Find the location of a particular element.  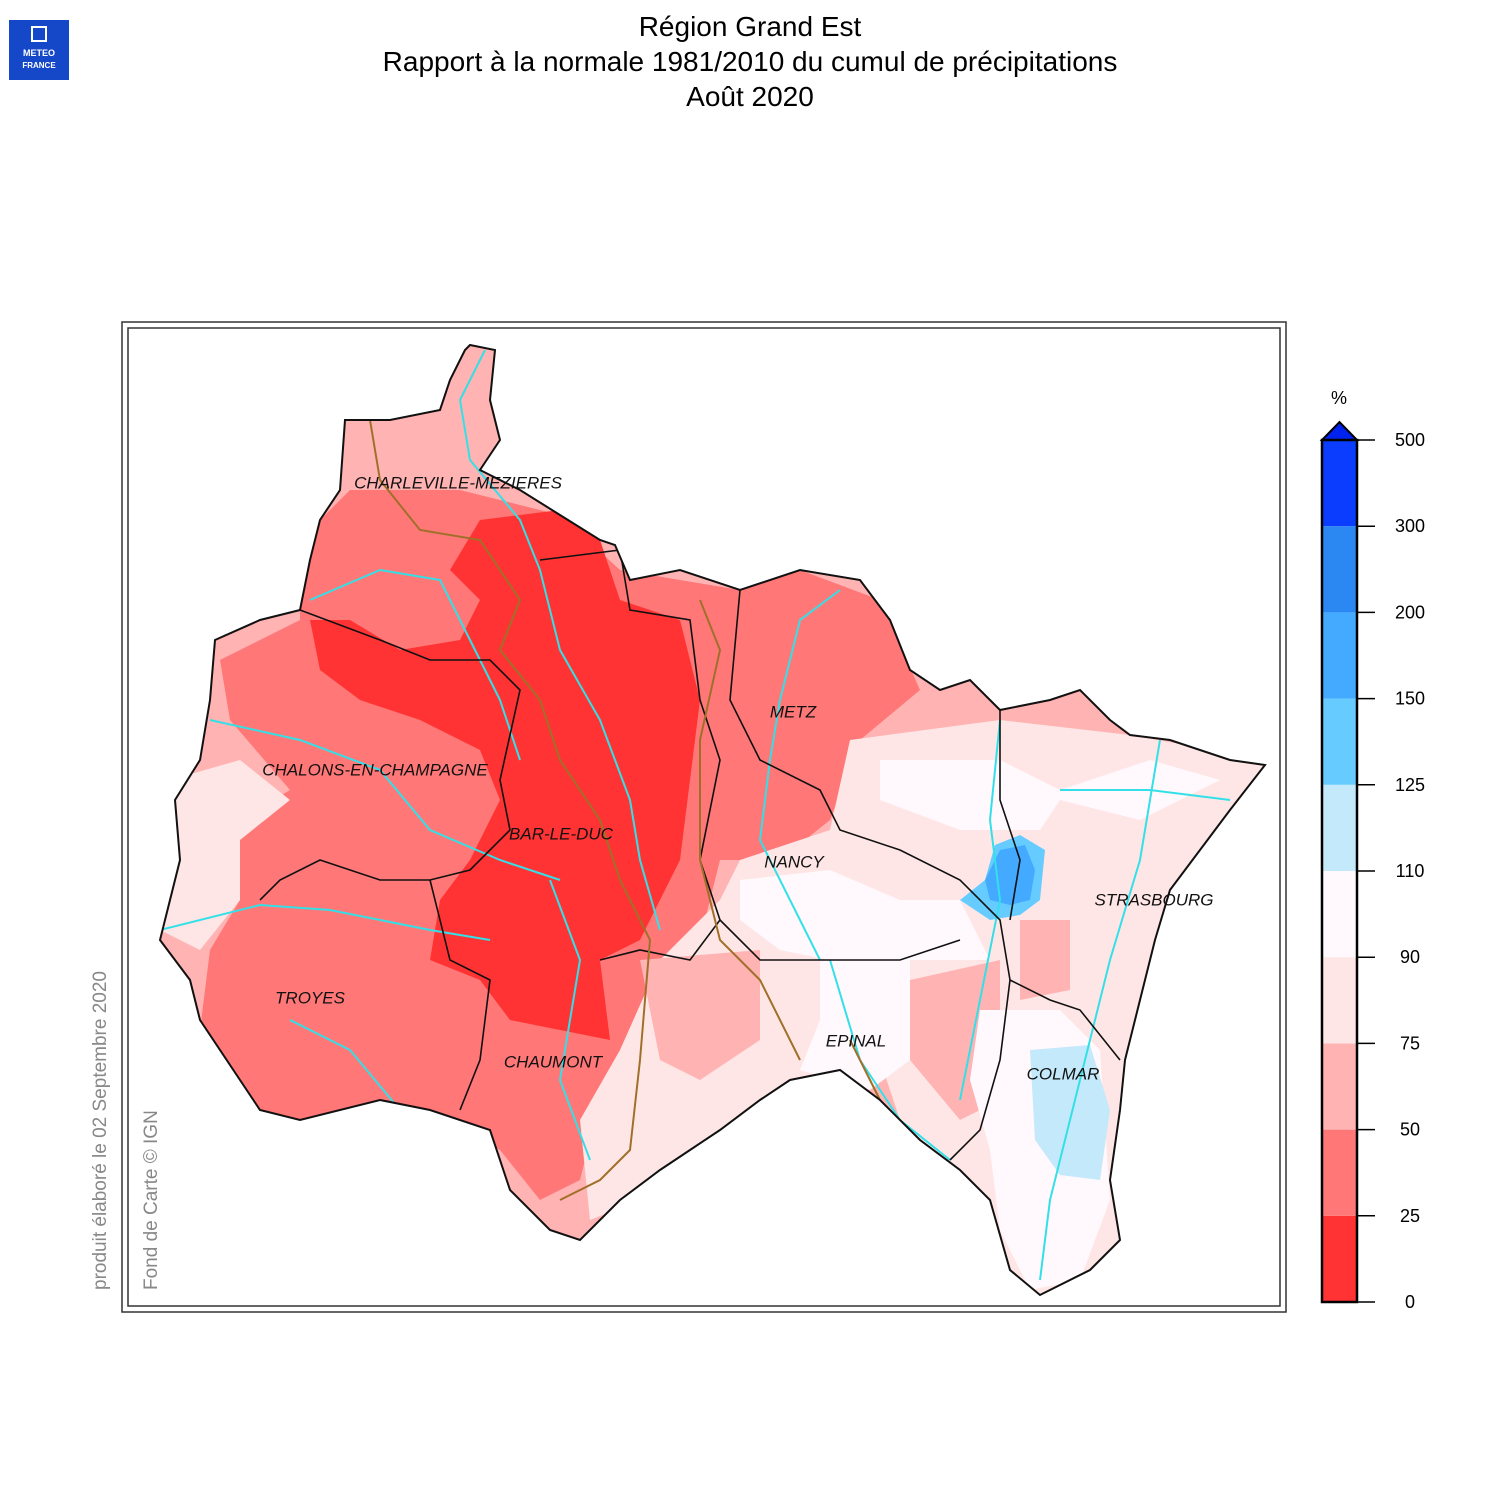

legend-tick-label: 90 is located at coordinates (1410, 957).